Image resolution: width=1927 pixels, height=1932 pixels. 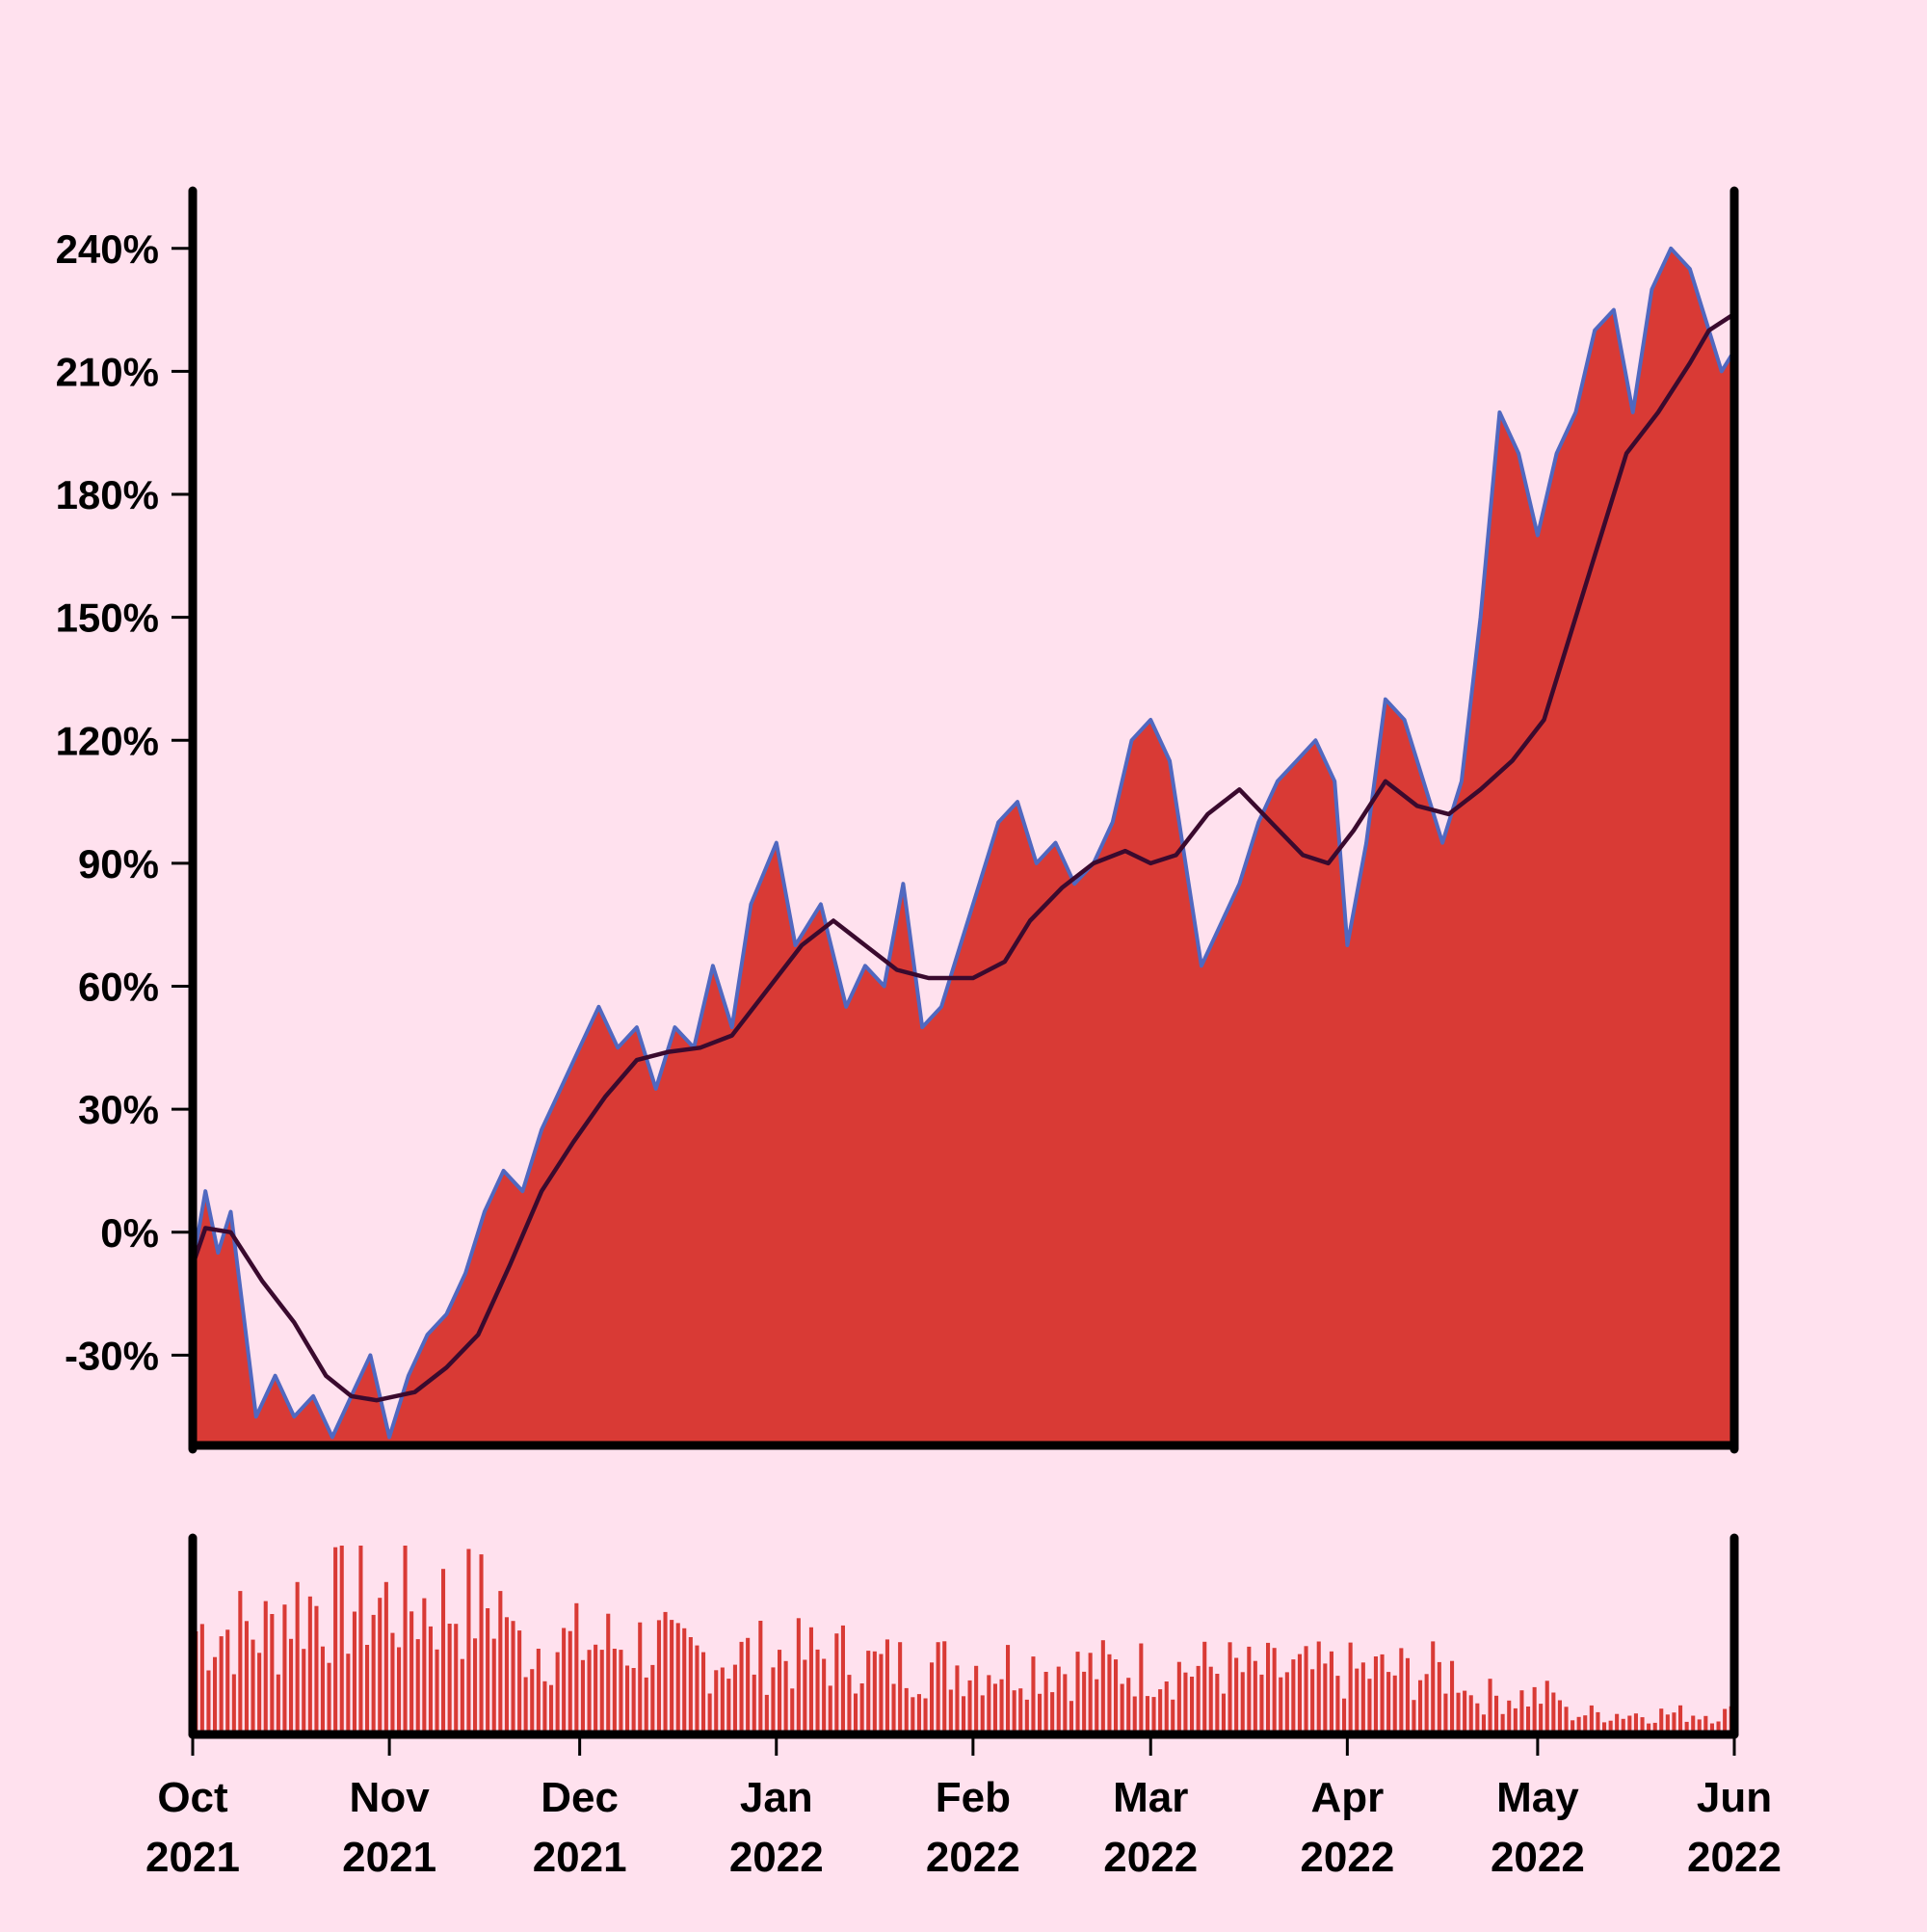 I want to click on y-tick-label: 90%, so click(x=118, y=864).